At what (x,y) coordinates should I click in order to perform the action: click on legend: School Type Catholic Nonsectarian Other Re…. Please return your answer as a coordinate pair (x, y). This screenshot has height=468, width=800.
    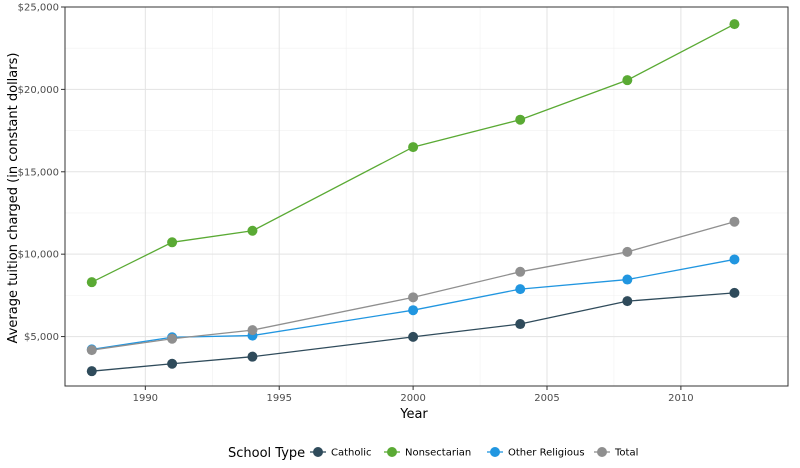
    Looking at the image, I should click on (433, 453).